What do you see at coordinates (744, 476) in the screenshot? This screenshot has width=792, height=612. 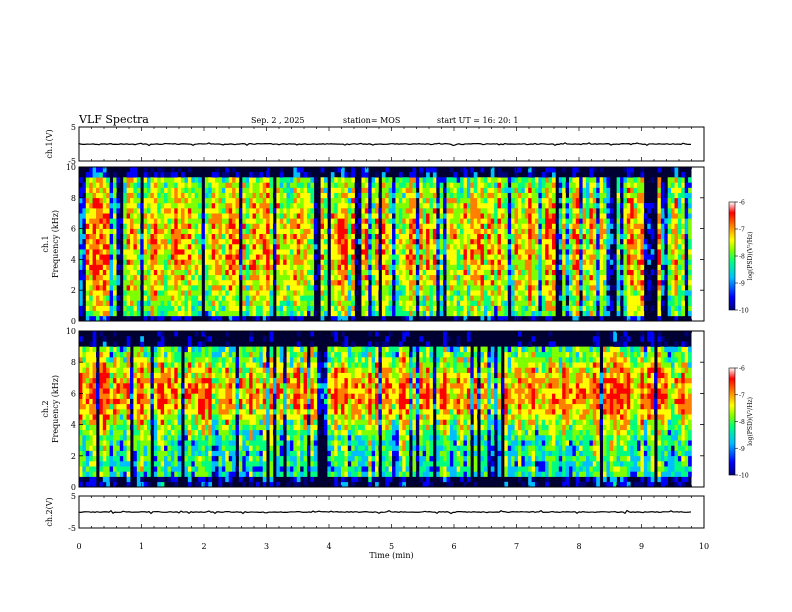 I see `ch2-spectrogram-colorbar-tick: -10` at bounding box center [744, 476].